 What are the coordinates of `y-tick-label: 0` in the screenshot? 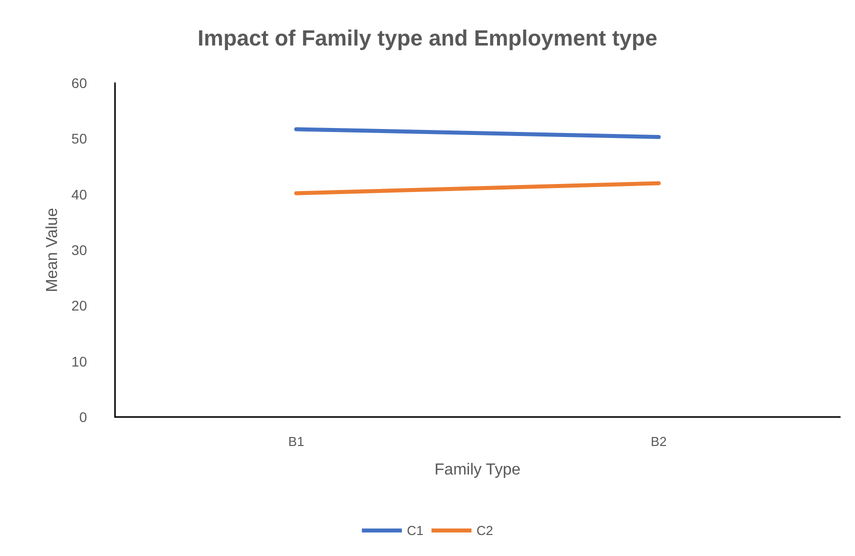 It's located at (83, 417).